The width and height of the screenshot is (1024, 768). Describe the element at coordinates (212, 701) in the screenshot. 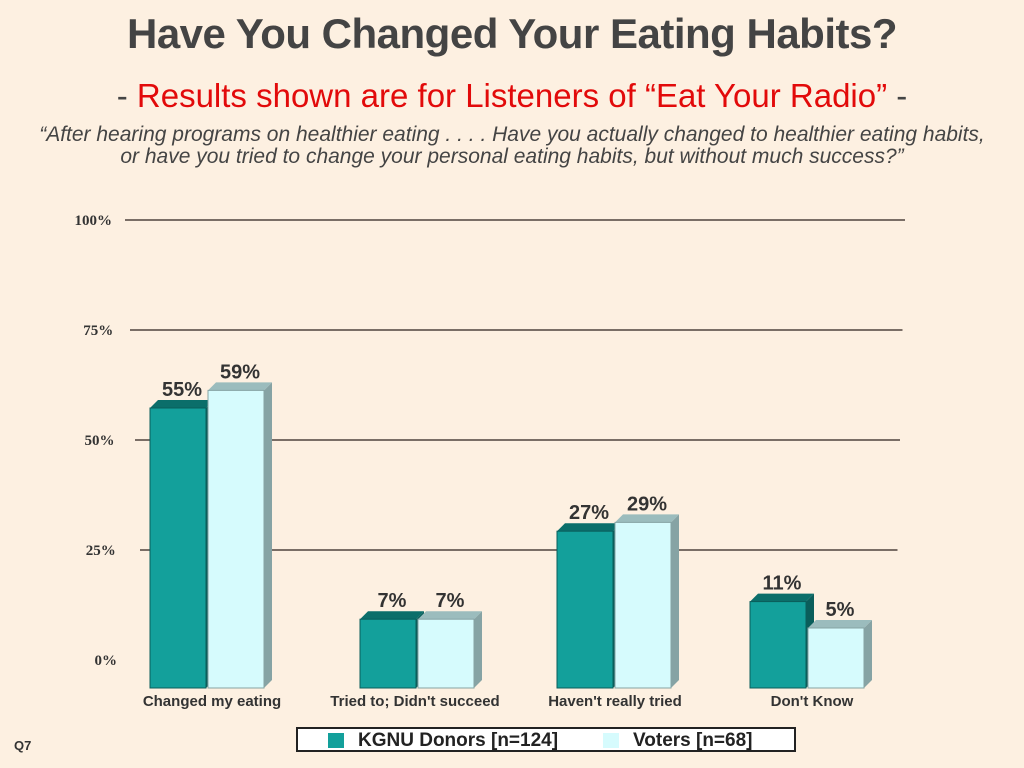

I see `x-category-label: Changed my eating` at that location.